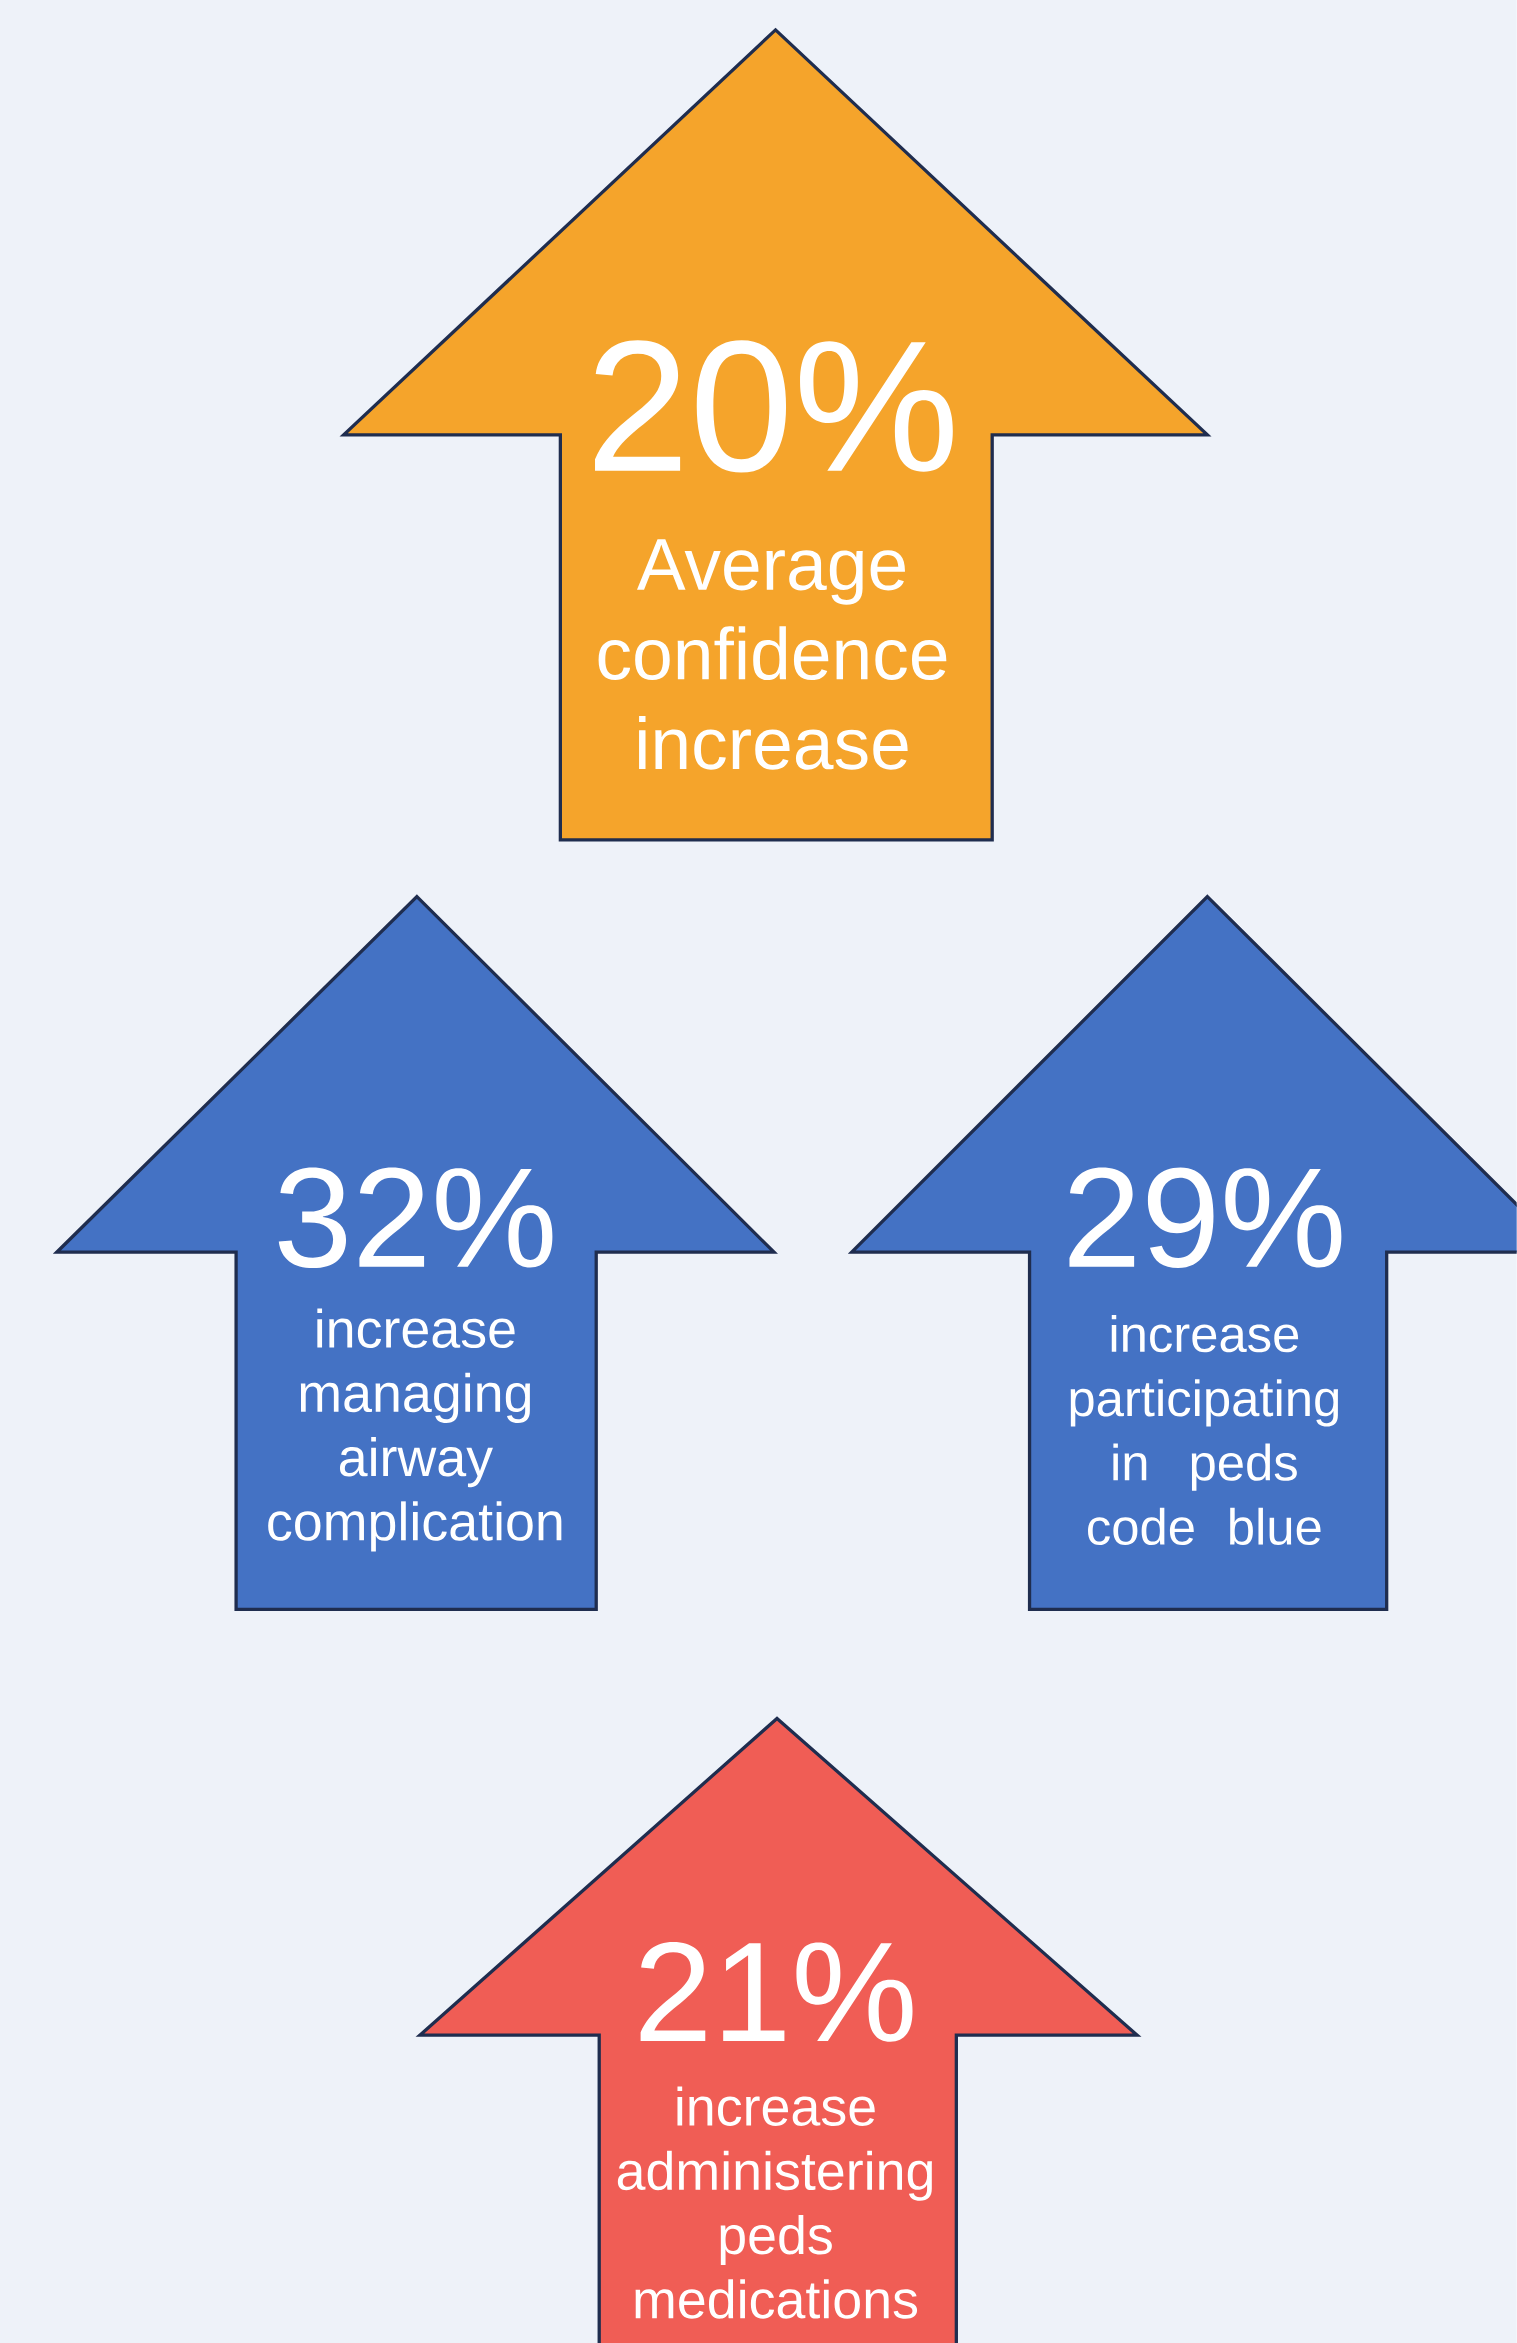 The width and height of the screenshot is (1517, 2343). I want to click on data-label: 20, so click(691, 406).